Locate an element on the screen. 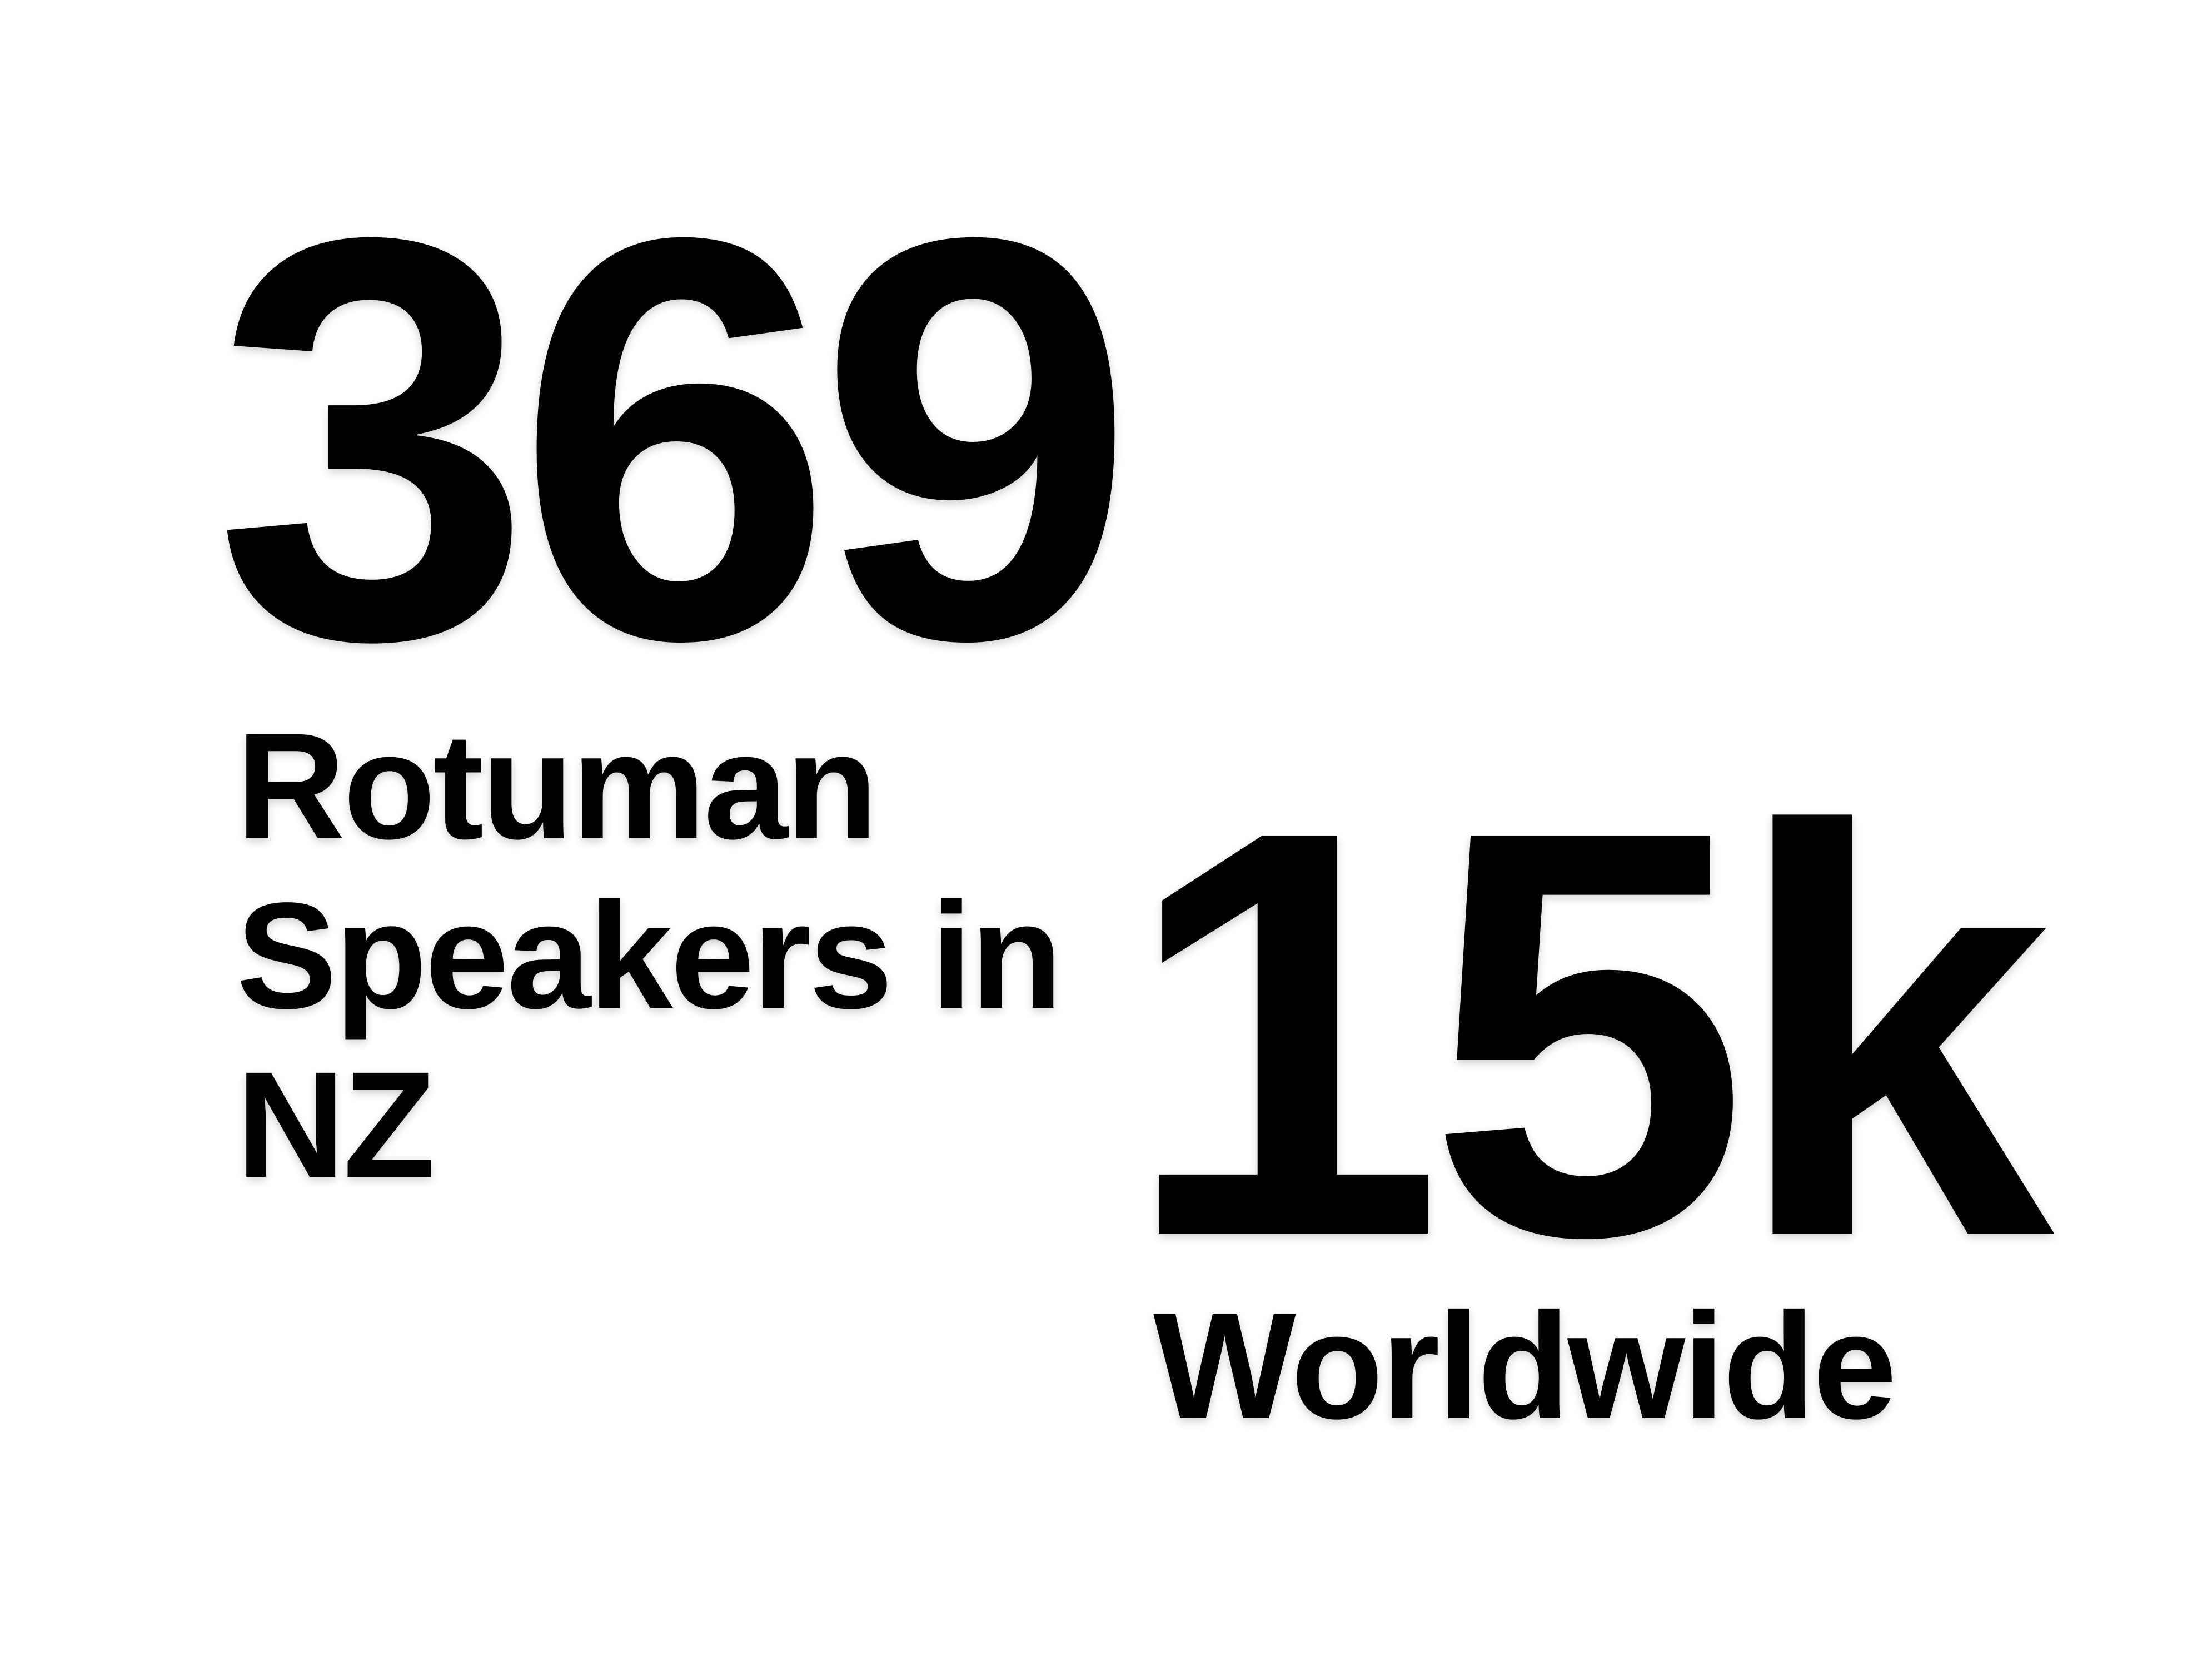 The height and width of the screenshot is (1661, 2212). nz-speaker-label: Rotuman Speakers in NZ is located at coordinates (649, 956).